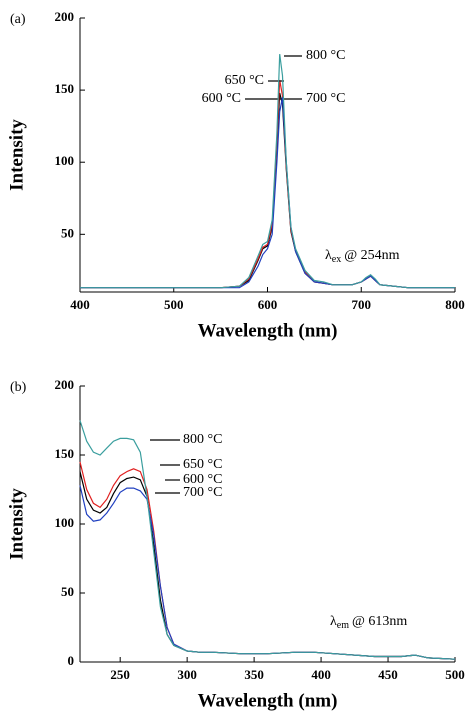 The image size is (473, 726). What do you see at coordinates (336, 259) in the screenshot?
I see `annotation-subscript: ex` at bounding box center [336, 259].